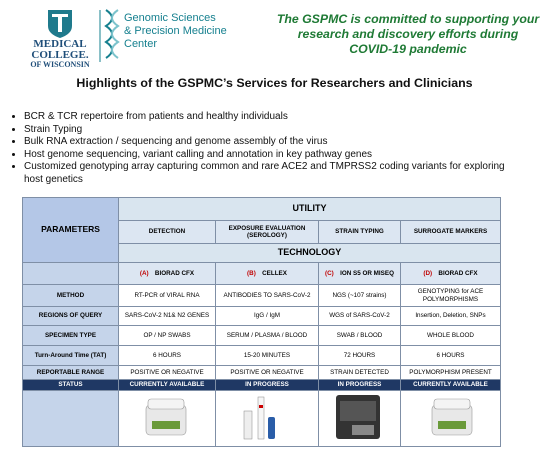 The image size is (549, 455). Describe the element at coordinates (115, 34) in the screenshot. I see `dna-strand` at that location.